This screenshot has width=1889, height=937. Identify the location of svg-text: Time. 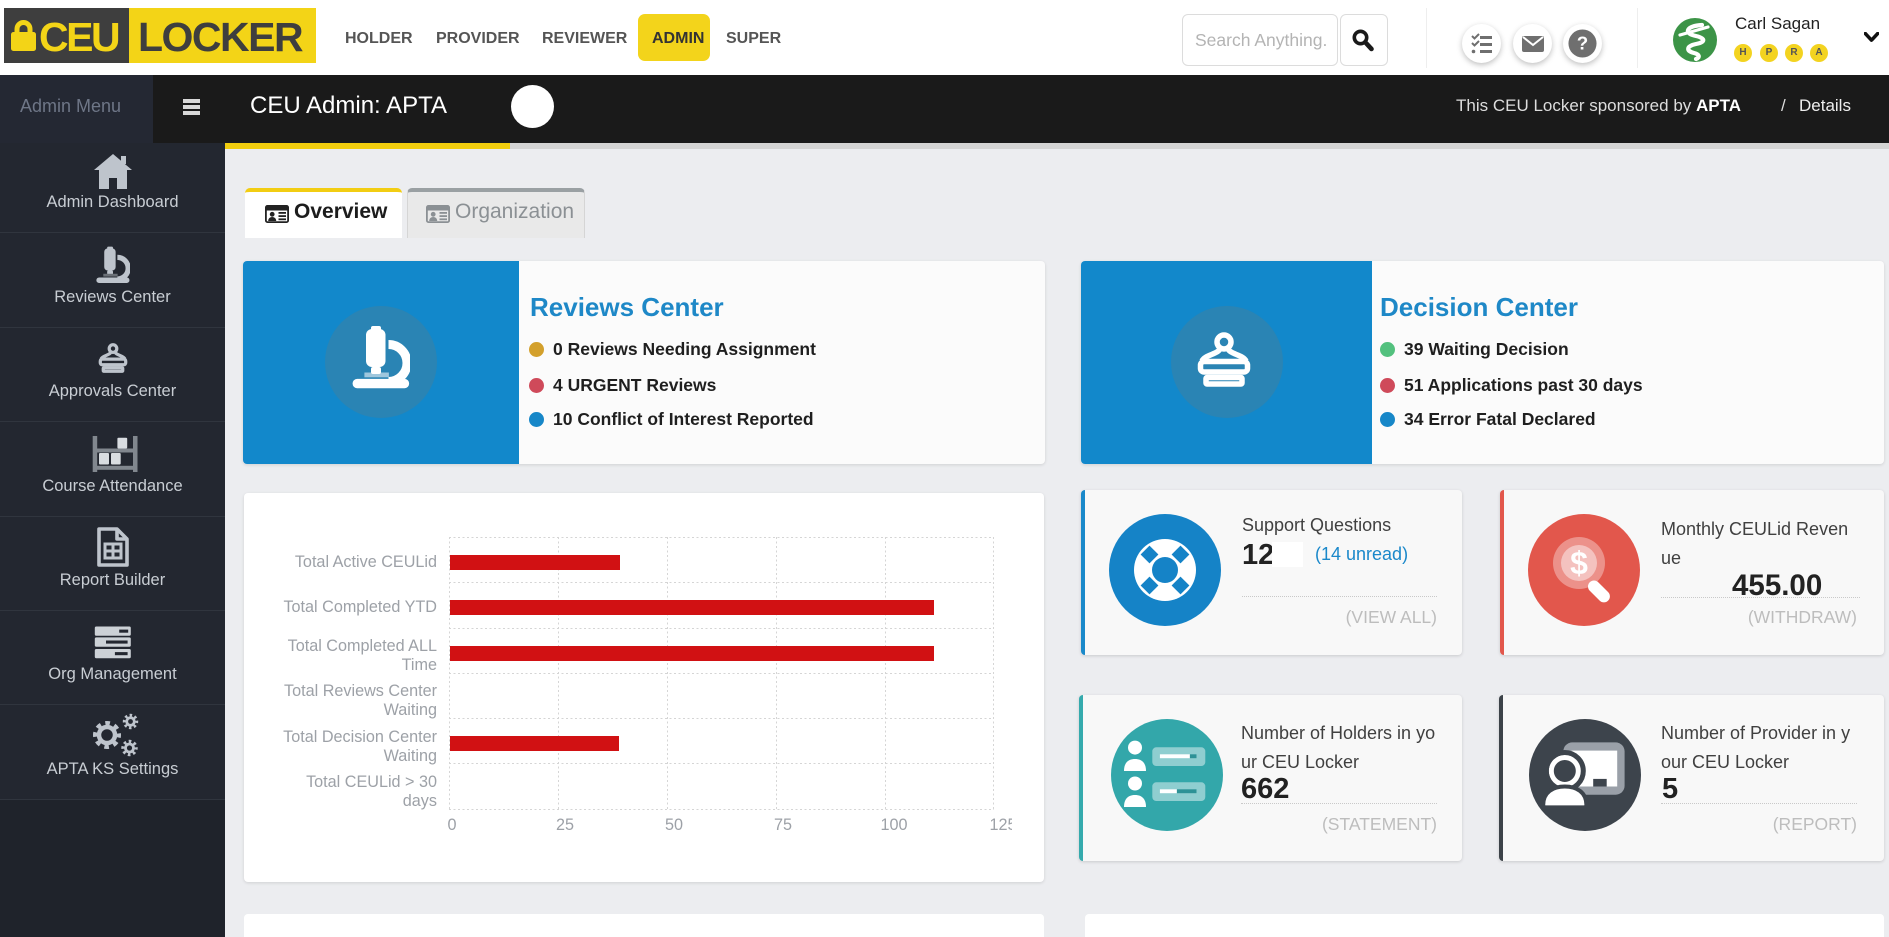
(419, 665).